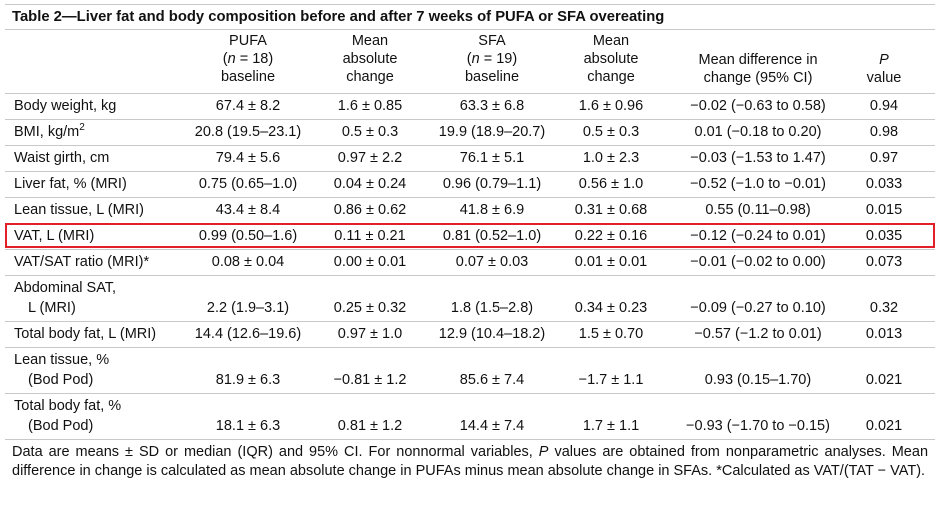 The image size is (940, 509). I want to click on row-label-text: Liver fat, % (MRI), so click(70, 184).